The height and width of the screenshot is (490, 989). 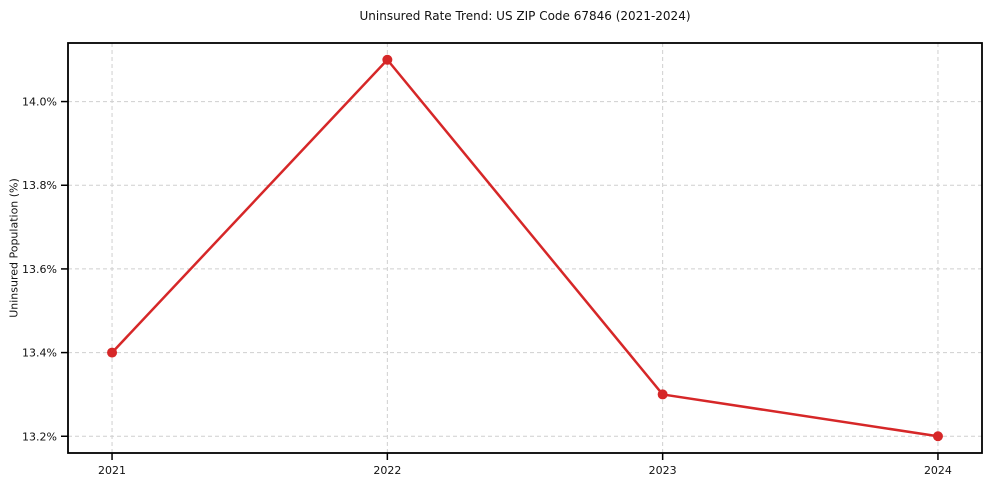 What do you see at coordinates (112, 352) in the screenshot?
I see `data-point-2021` at bounding box center [112, 352].